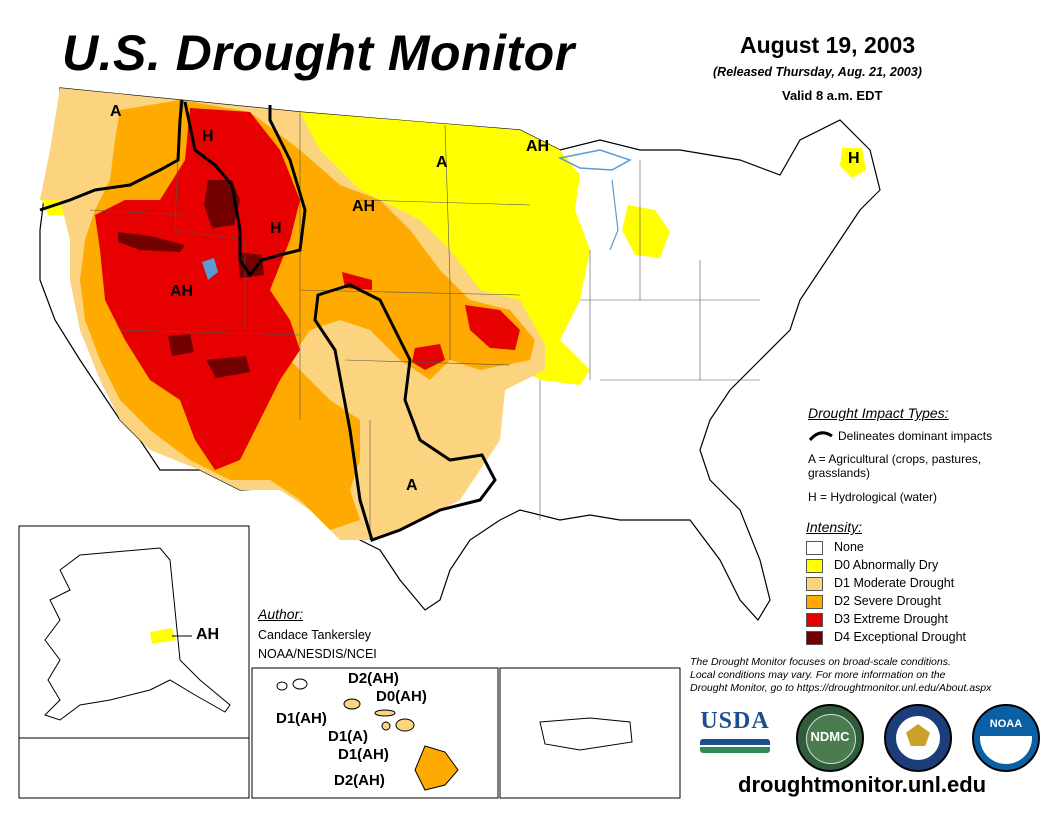 The width and height of the screenshot is (1056, 816). What do you see at coordinates (210, 269) in the screenshot?
I see `great-salt-lake` at bounding box center [210, 269].